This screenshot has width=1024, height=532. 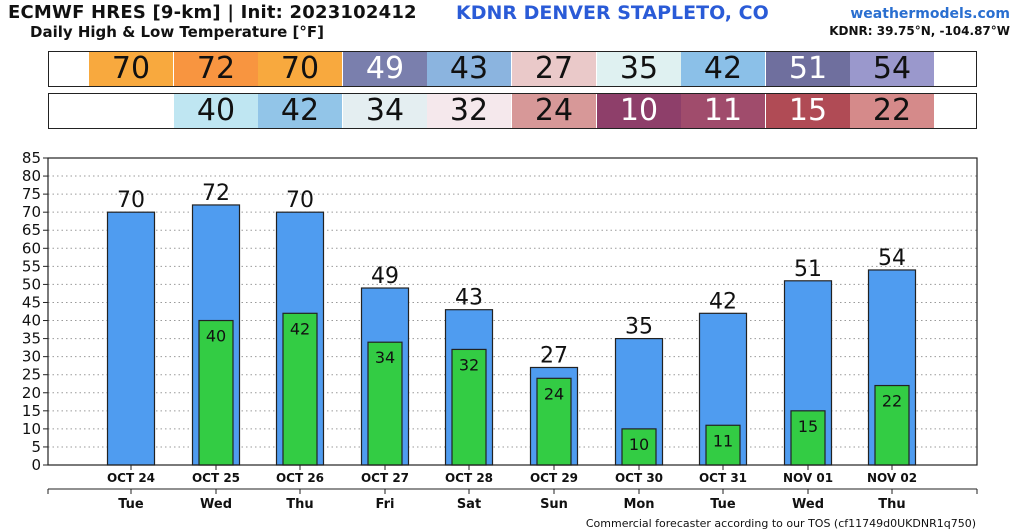 I want to click on y-tick-label: 0, so click(x=36, y=465).